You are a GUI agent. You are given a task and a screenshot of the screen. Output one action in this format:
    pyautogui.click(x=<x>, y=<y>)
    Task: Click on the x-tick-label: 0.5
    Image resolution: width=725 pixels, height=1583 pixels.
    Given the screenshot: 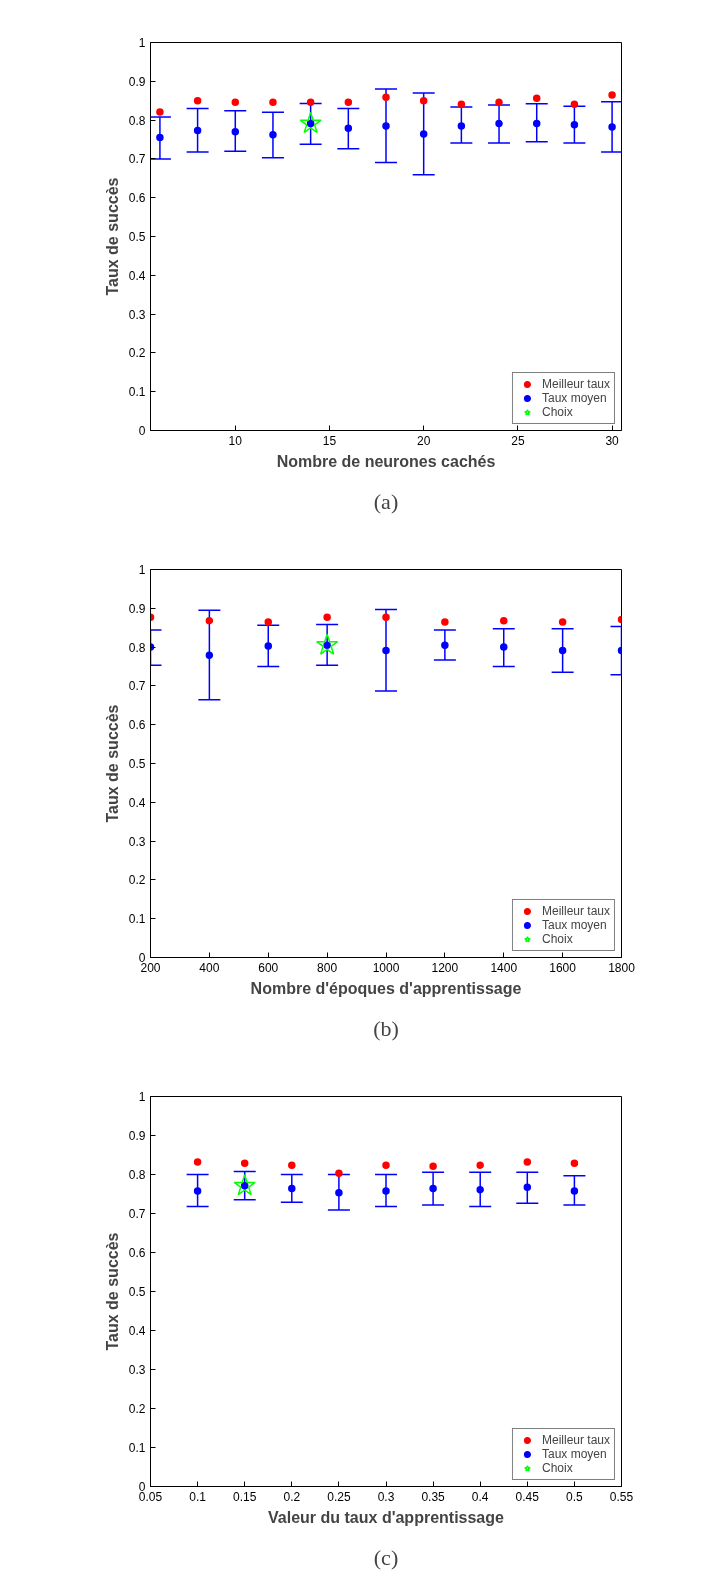 What is the action you would take?
    pyautogui.click(x=575, y=1496)
    